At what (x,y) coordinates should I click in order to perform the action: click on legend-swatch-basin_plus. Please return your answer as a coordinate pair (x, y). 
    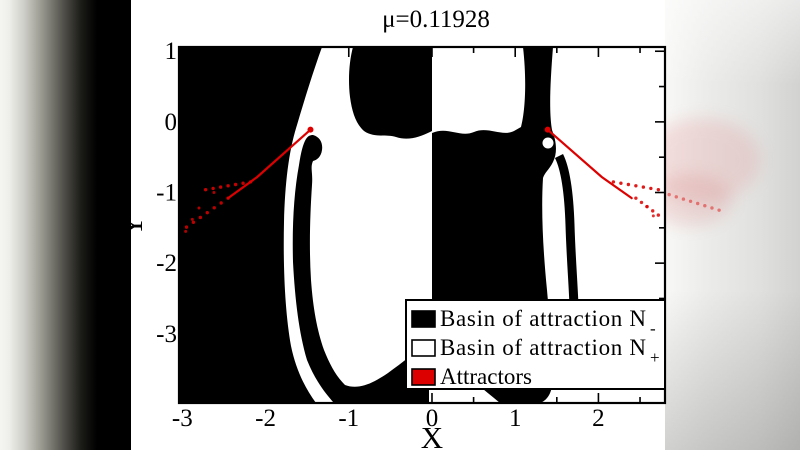
    Looking at the image, I should click on (423, 348).